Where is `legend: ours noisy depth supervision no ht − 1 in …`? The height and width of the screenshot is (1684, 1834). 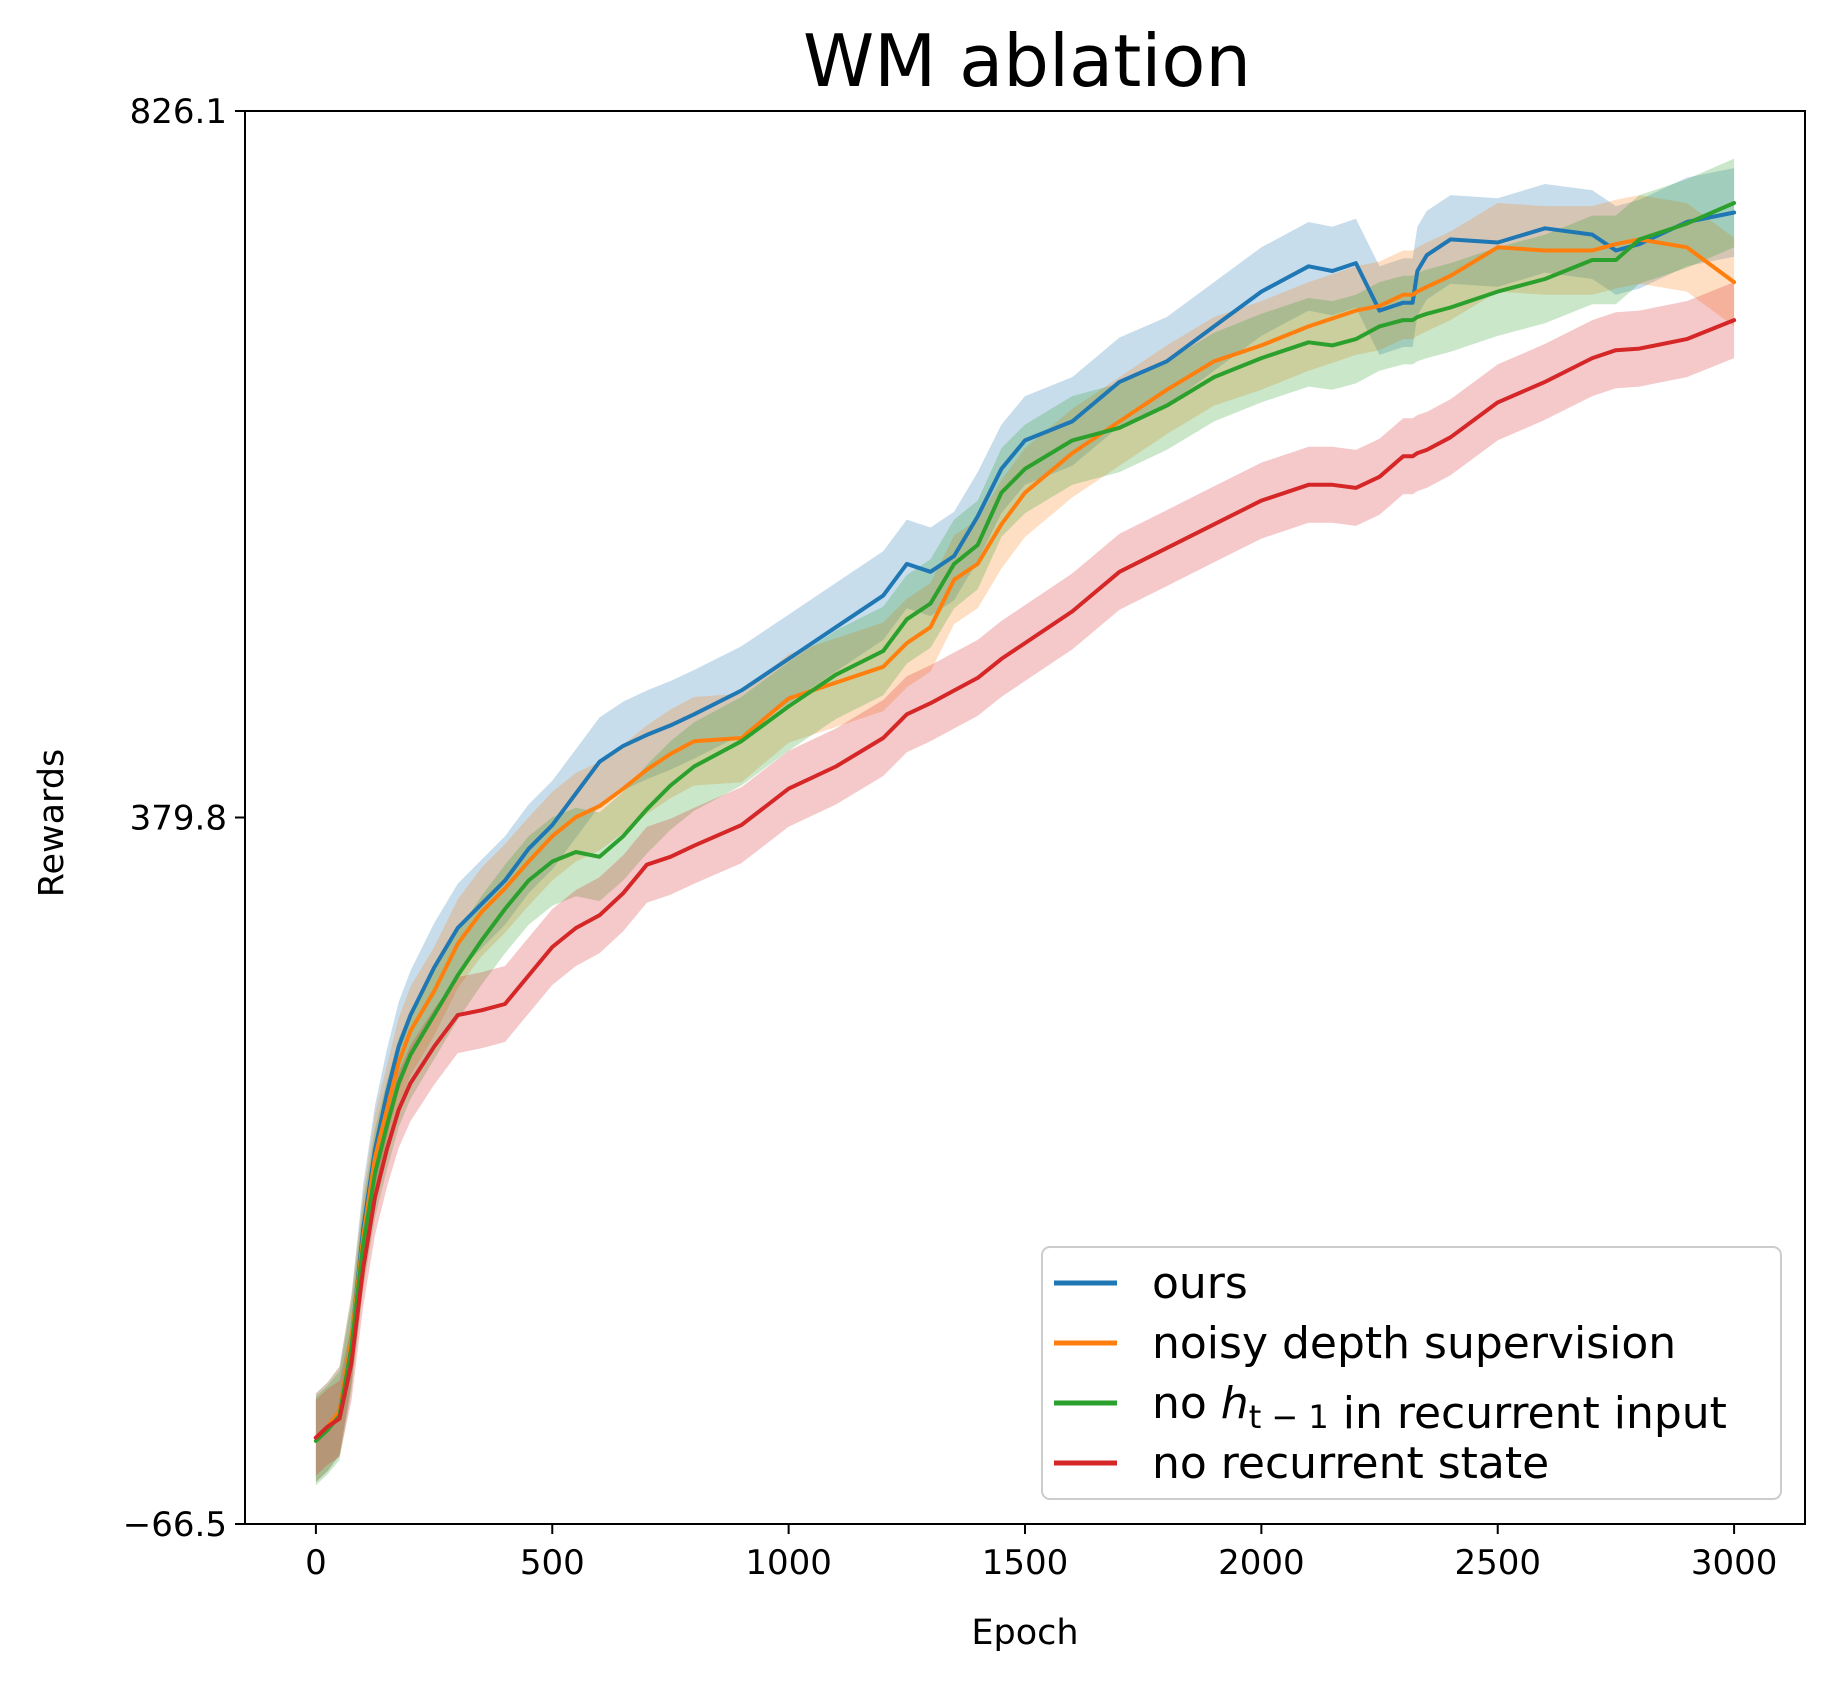
legend: ours noisy depth supervision no ht − 1 in … is located at coordinates (1411, 1373).